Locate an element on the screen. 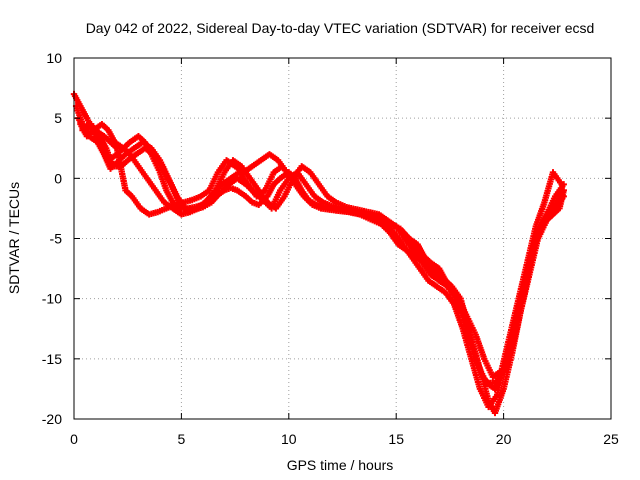 The image size is (640, 480). y-tick-label: 5 is located at coordinates (58, 118).